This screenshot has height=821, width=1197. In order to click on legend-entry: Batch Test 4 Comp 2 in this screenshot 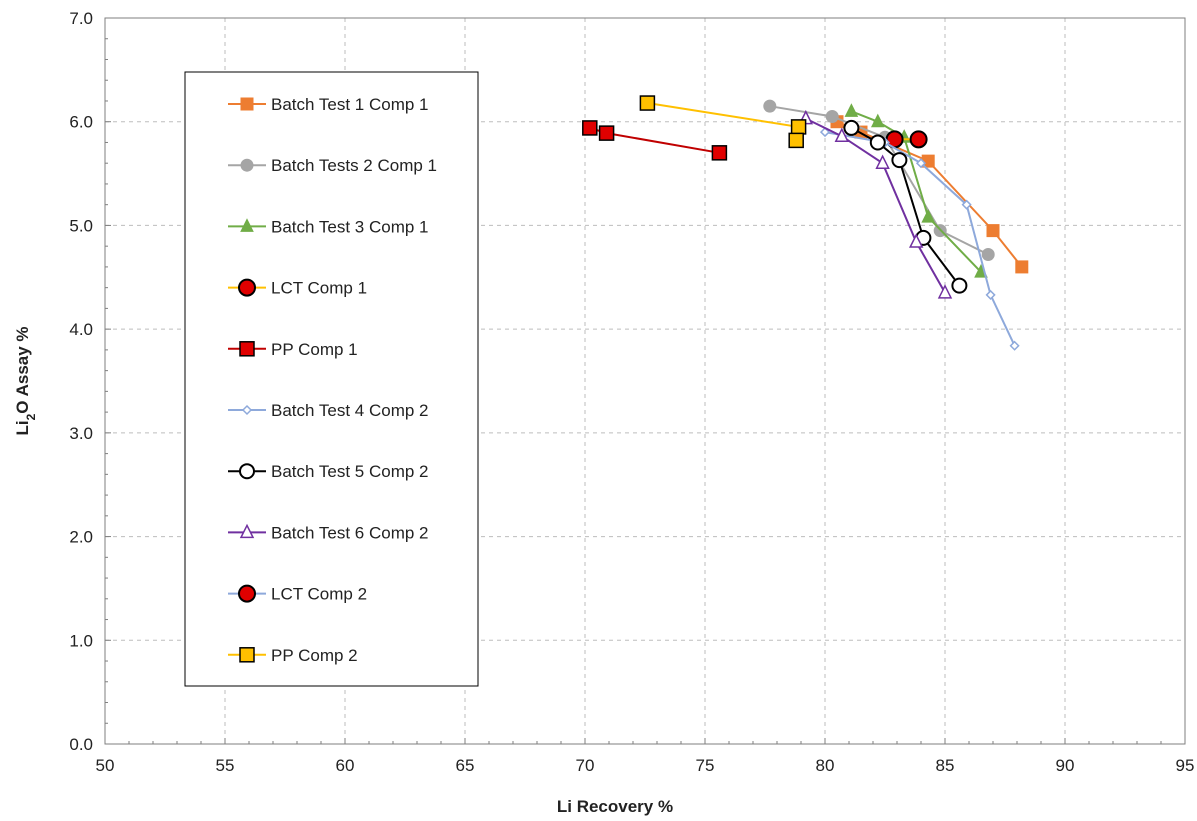, I will do `click(328, 410)`.